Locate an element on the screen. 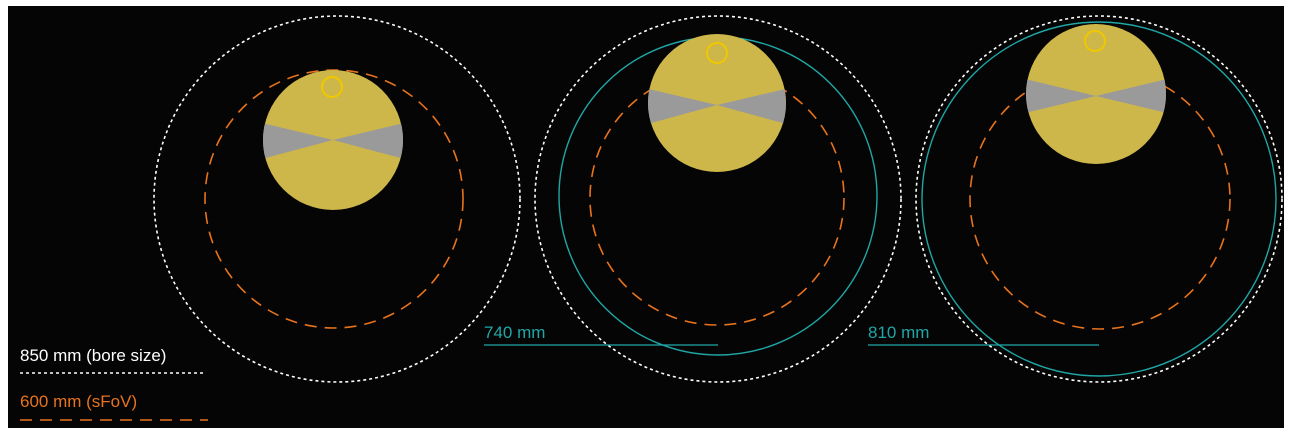  dimension-label-740: 740 mm is located at coordinates (515, 332).